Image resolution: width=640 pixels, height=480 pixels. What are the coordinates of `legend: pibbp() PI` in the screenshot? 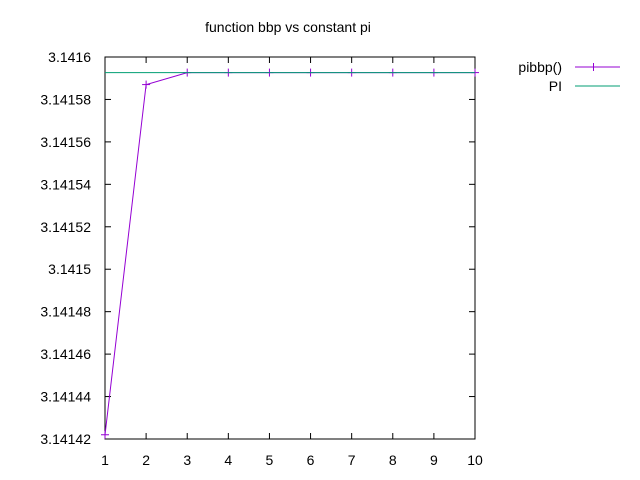 It's located at (569, 76).